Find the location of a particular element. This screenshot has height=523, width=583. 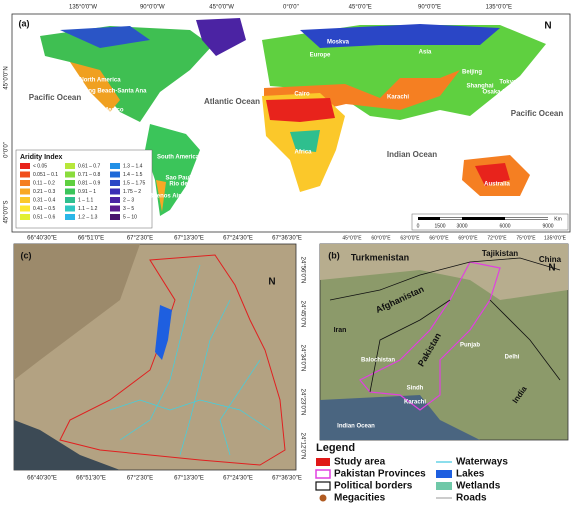

legend-provinces is located at coordinates (323, 474).